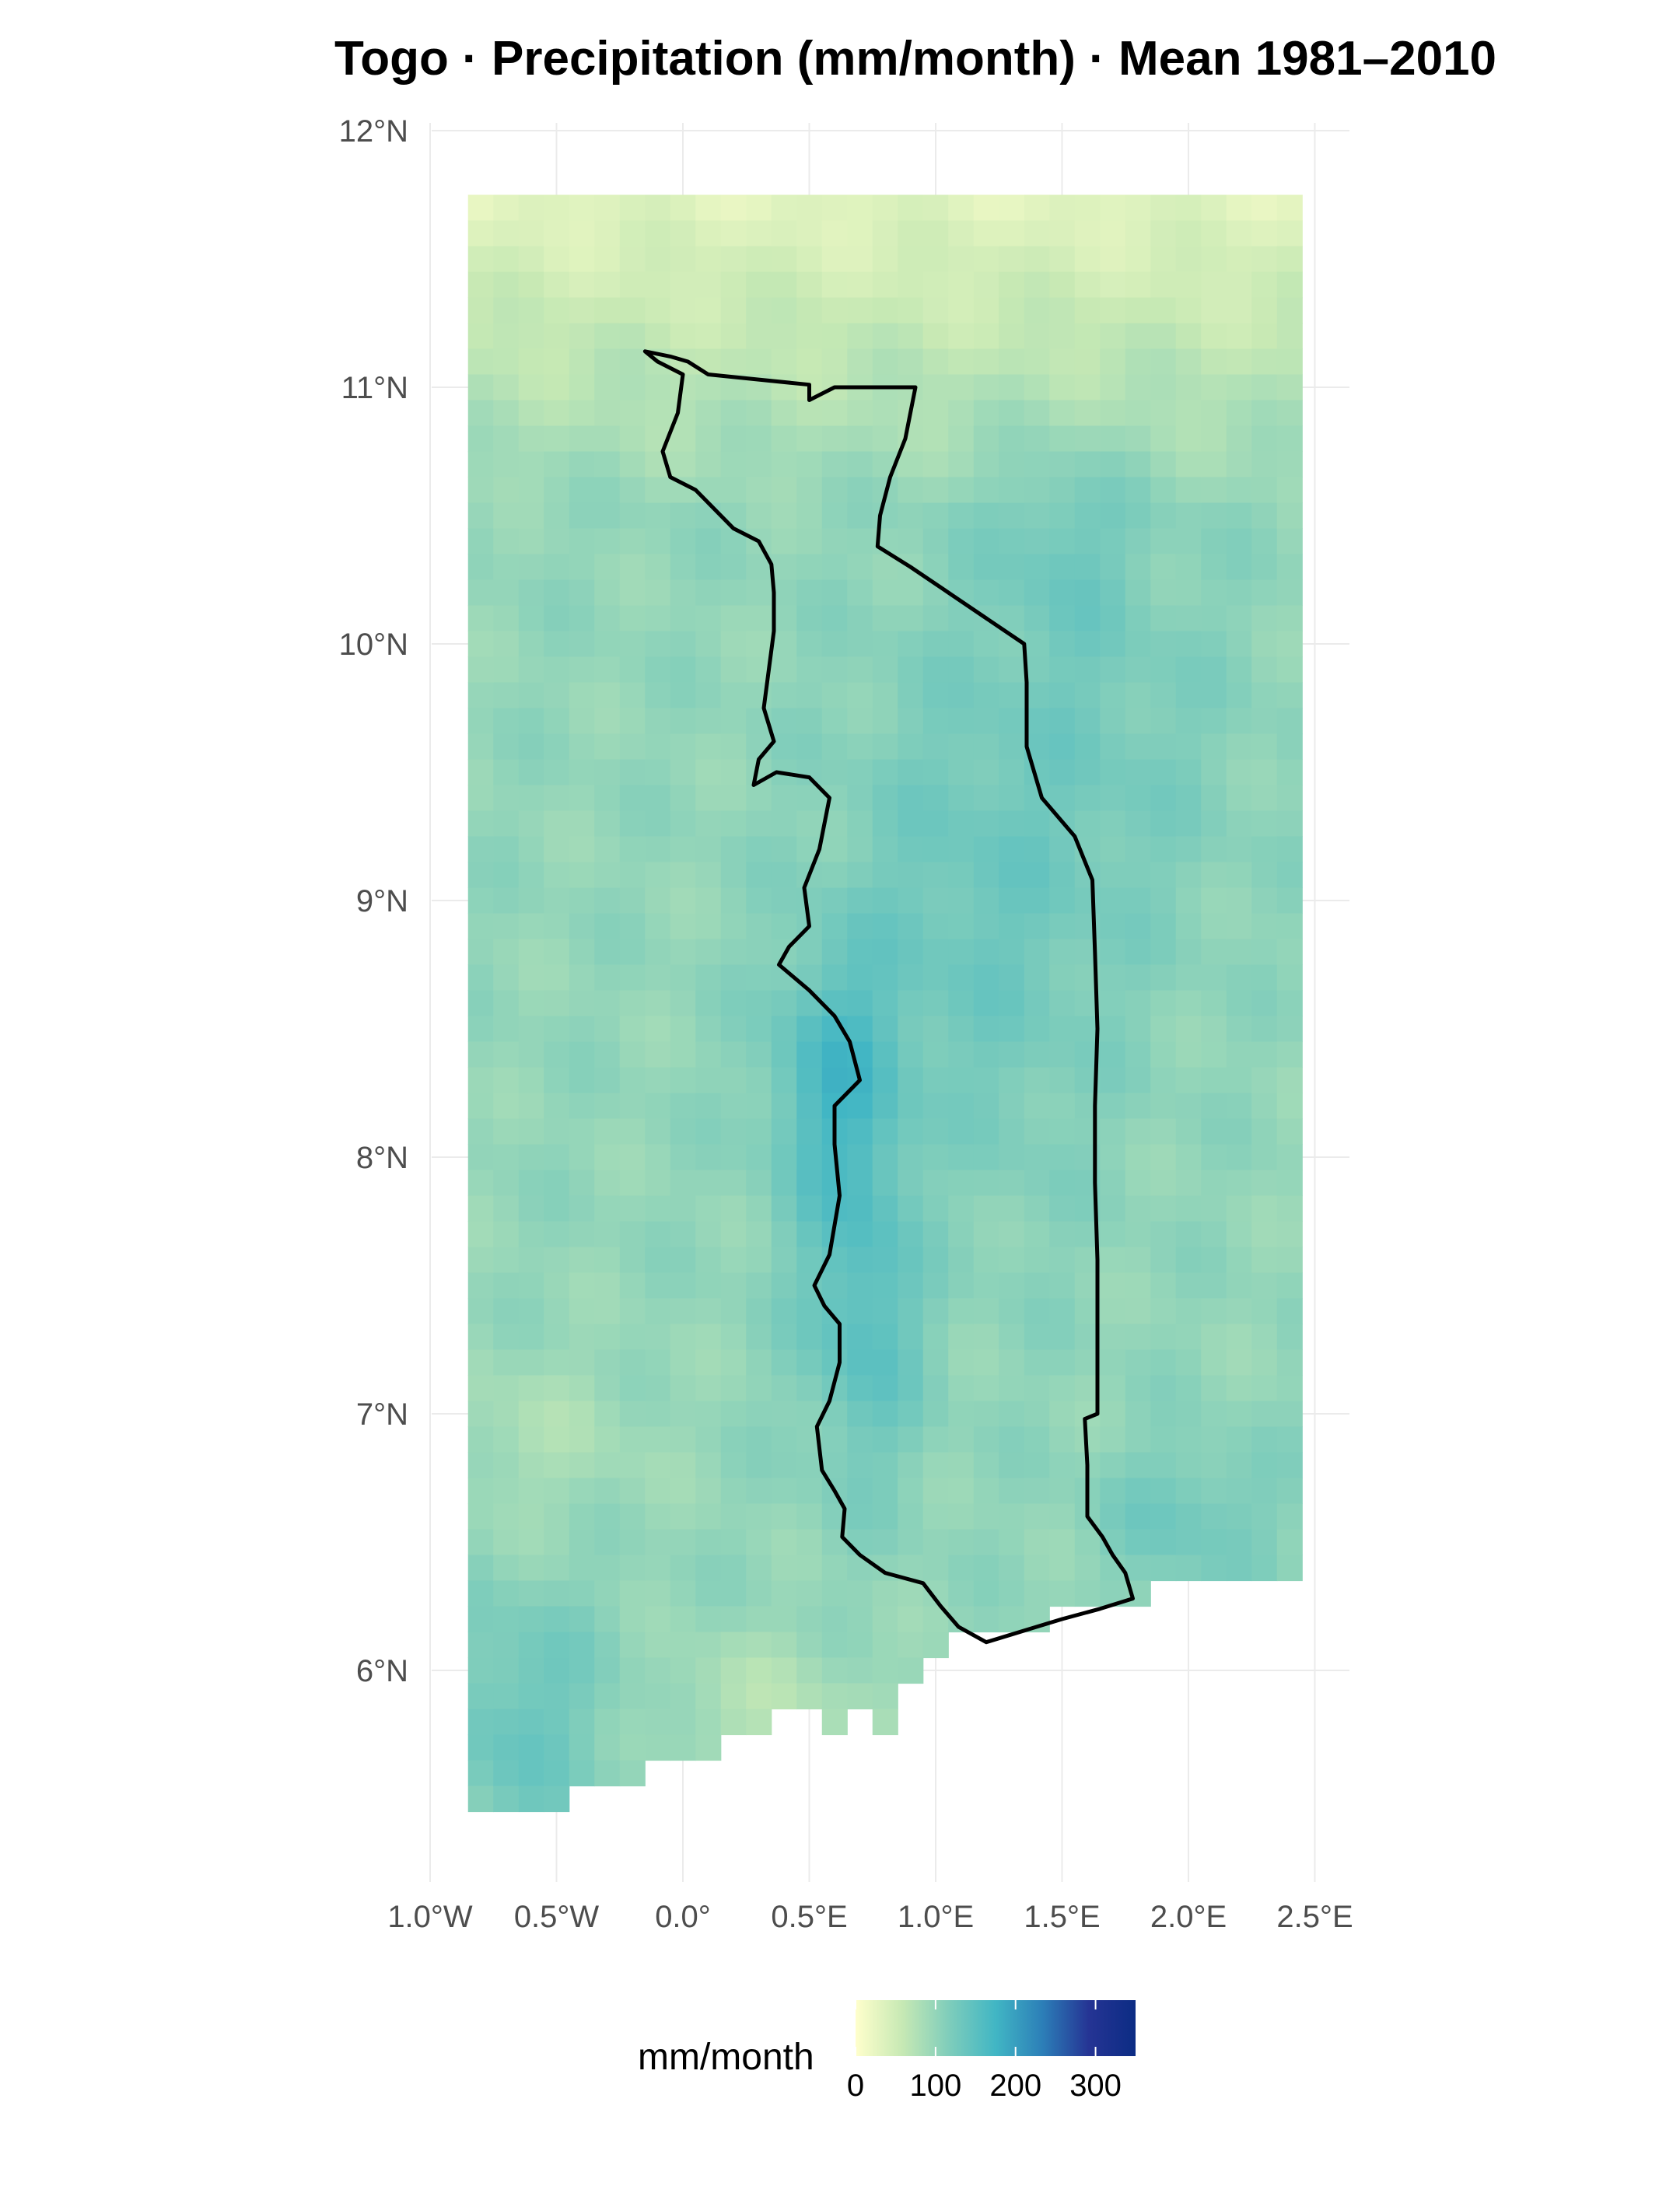 This screenshot has width=1680, height=2193. Describe the element at coordinates (936, 1917) in the screenshot. I see `lon-tick-label: 1.0°E` at that location.